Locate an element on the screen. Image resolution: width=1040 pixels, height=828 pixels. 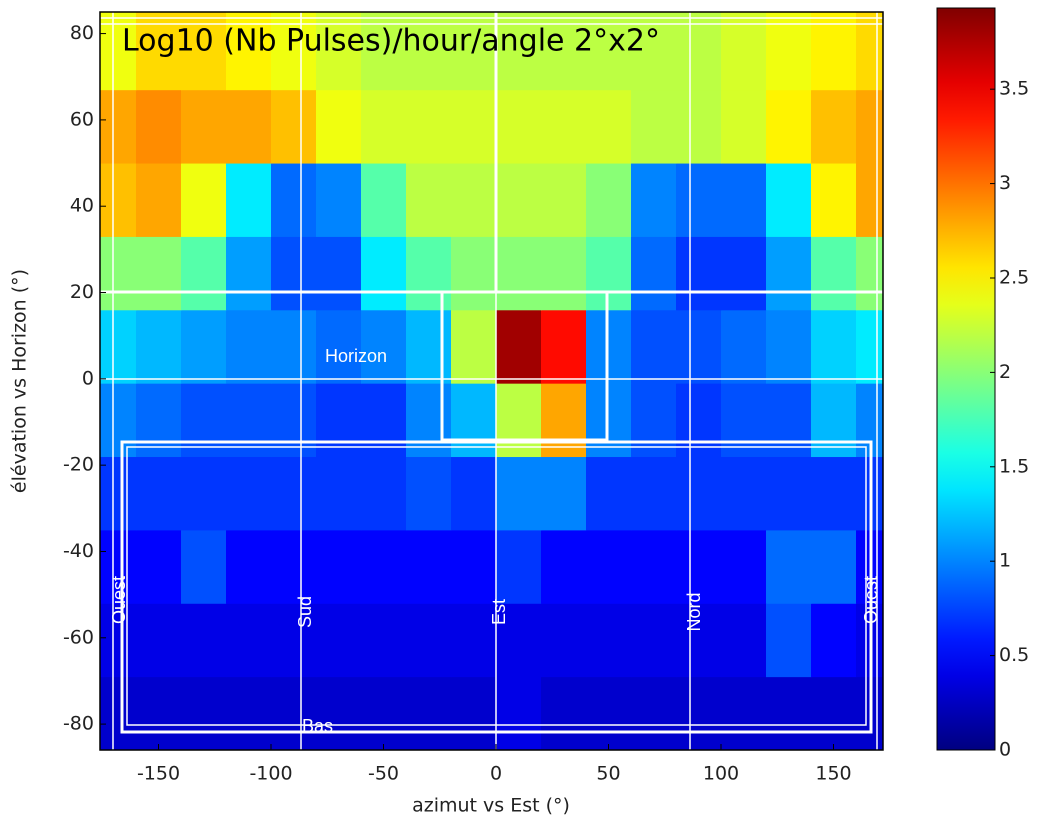
x-tick-label: -150 is located at coordinates (158, 774).